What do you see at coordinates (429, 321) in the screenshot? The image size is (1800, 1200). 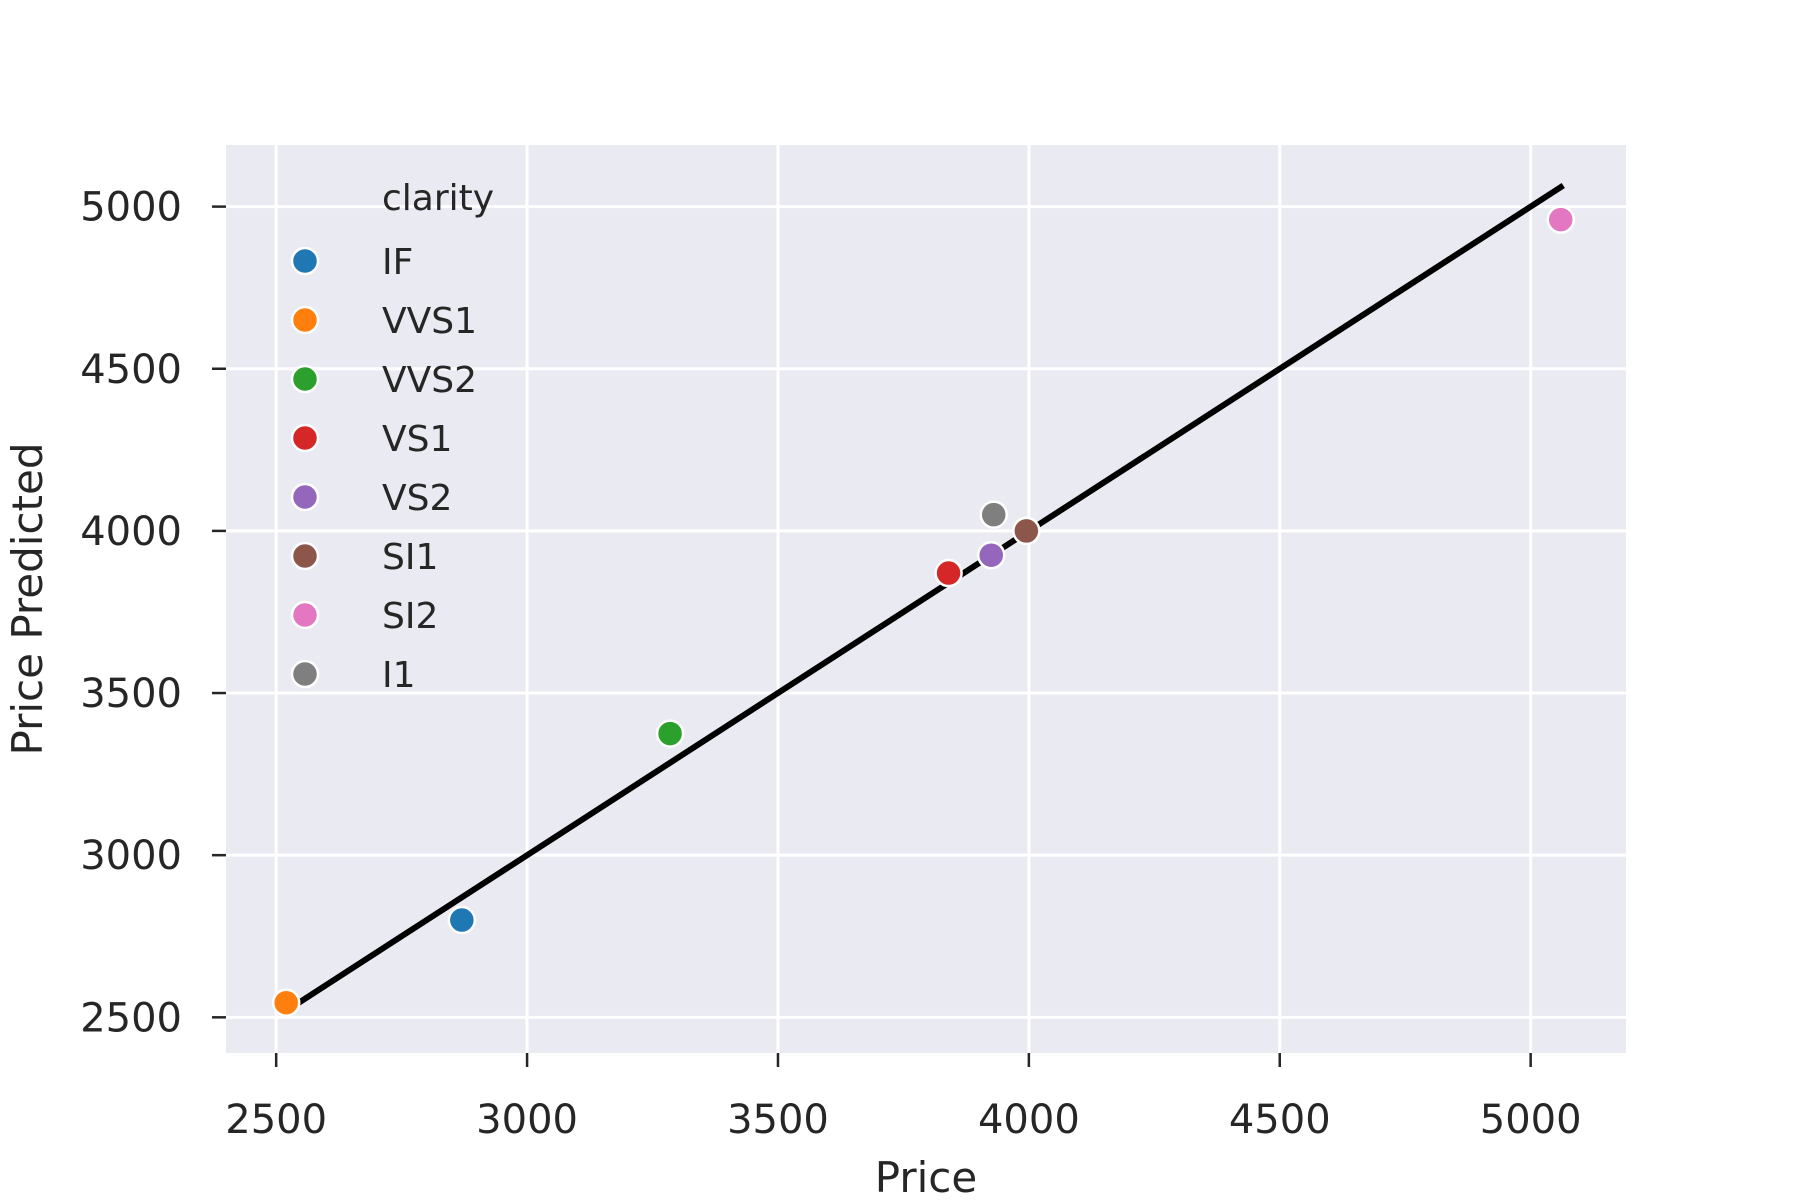 I see `legend-label-vvs1: VVS1` at bounding box center [429, 321].